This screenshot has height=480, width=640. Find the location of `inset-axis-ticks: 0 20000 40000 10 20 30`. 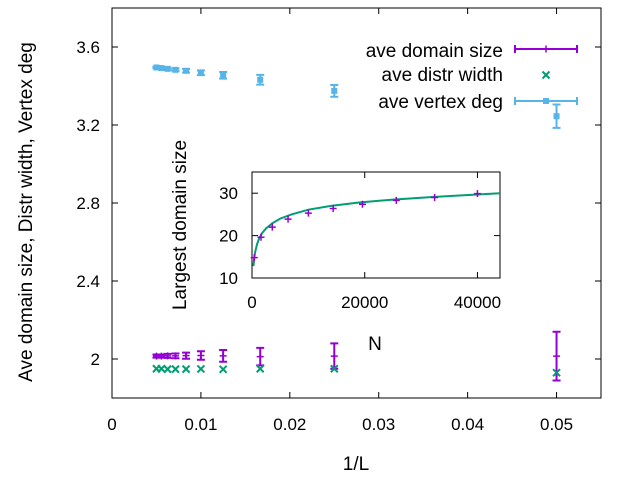

inset-axis-ticks: 0 20000 40000 10 20 30 is located at coordinates (360, 242).